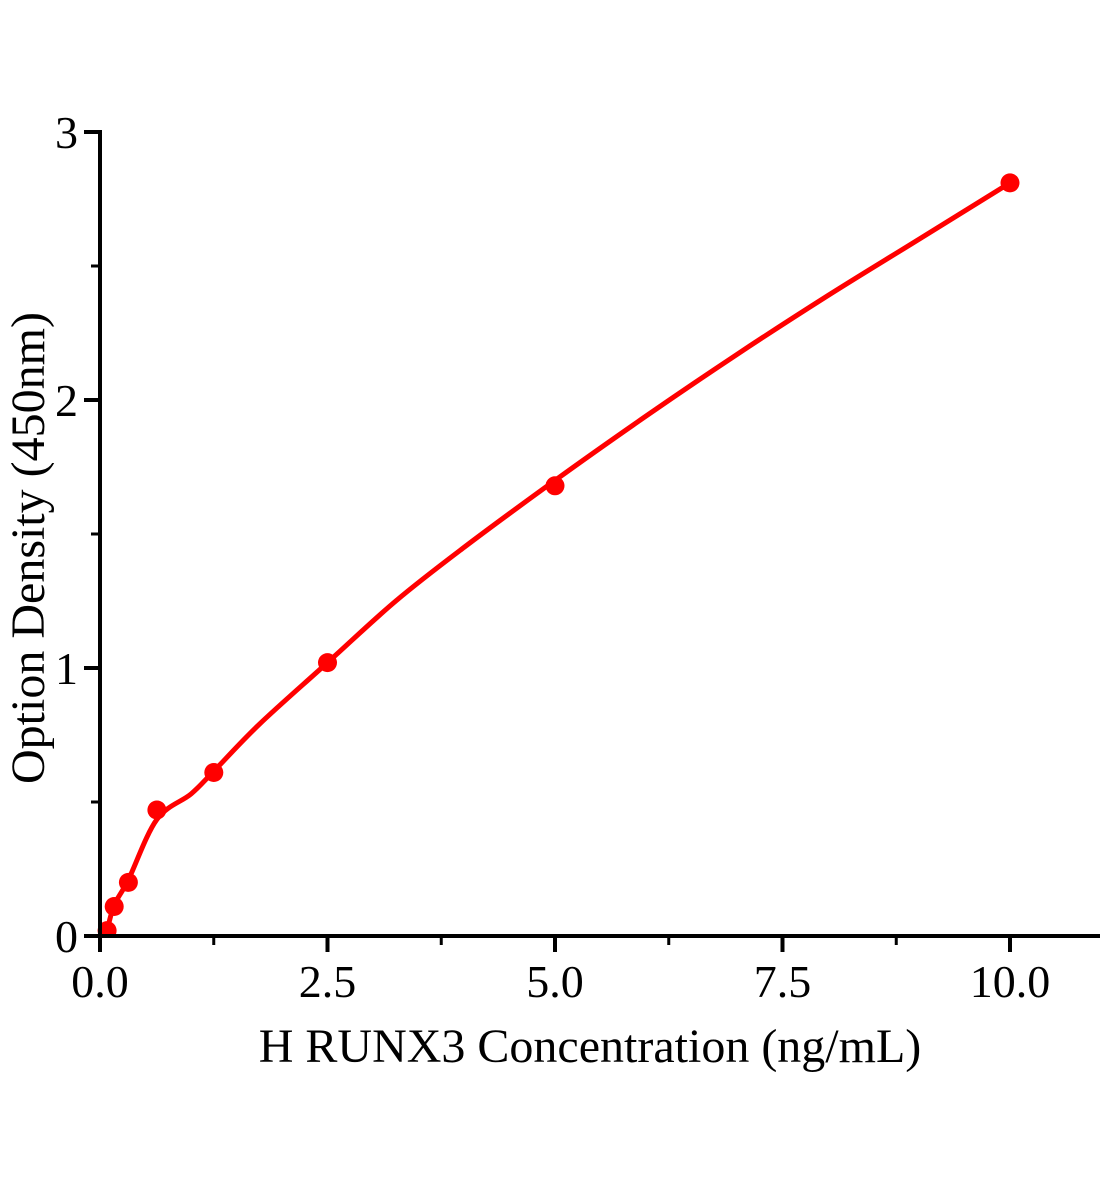 The height and width of the screenshot is (1200, 1104). I want to click on y-tick-label-0: 0, so click(66, 936).